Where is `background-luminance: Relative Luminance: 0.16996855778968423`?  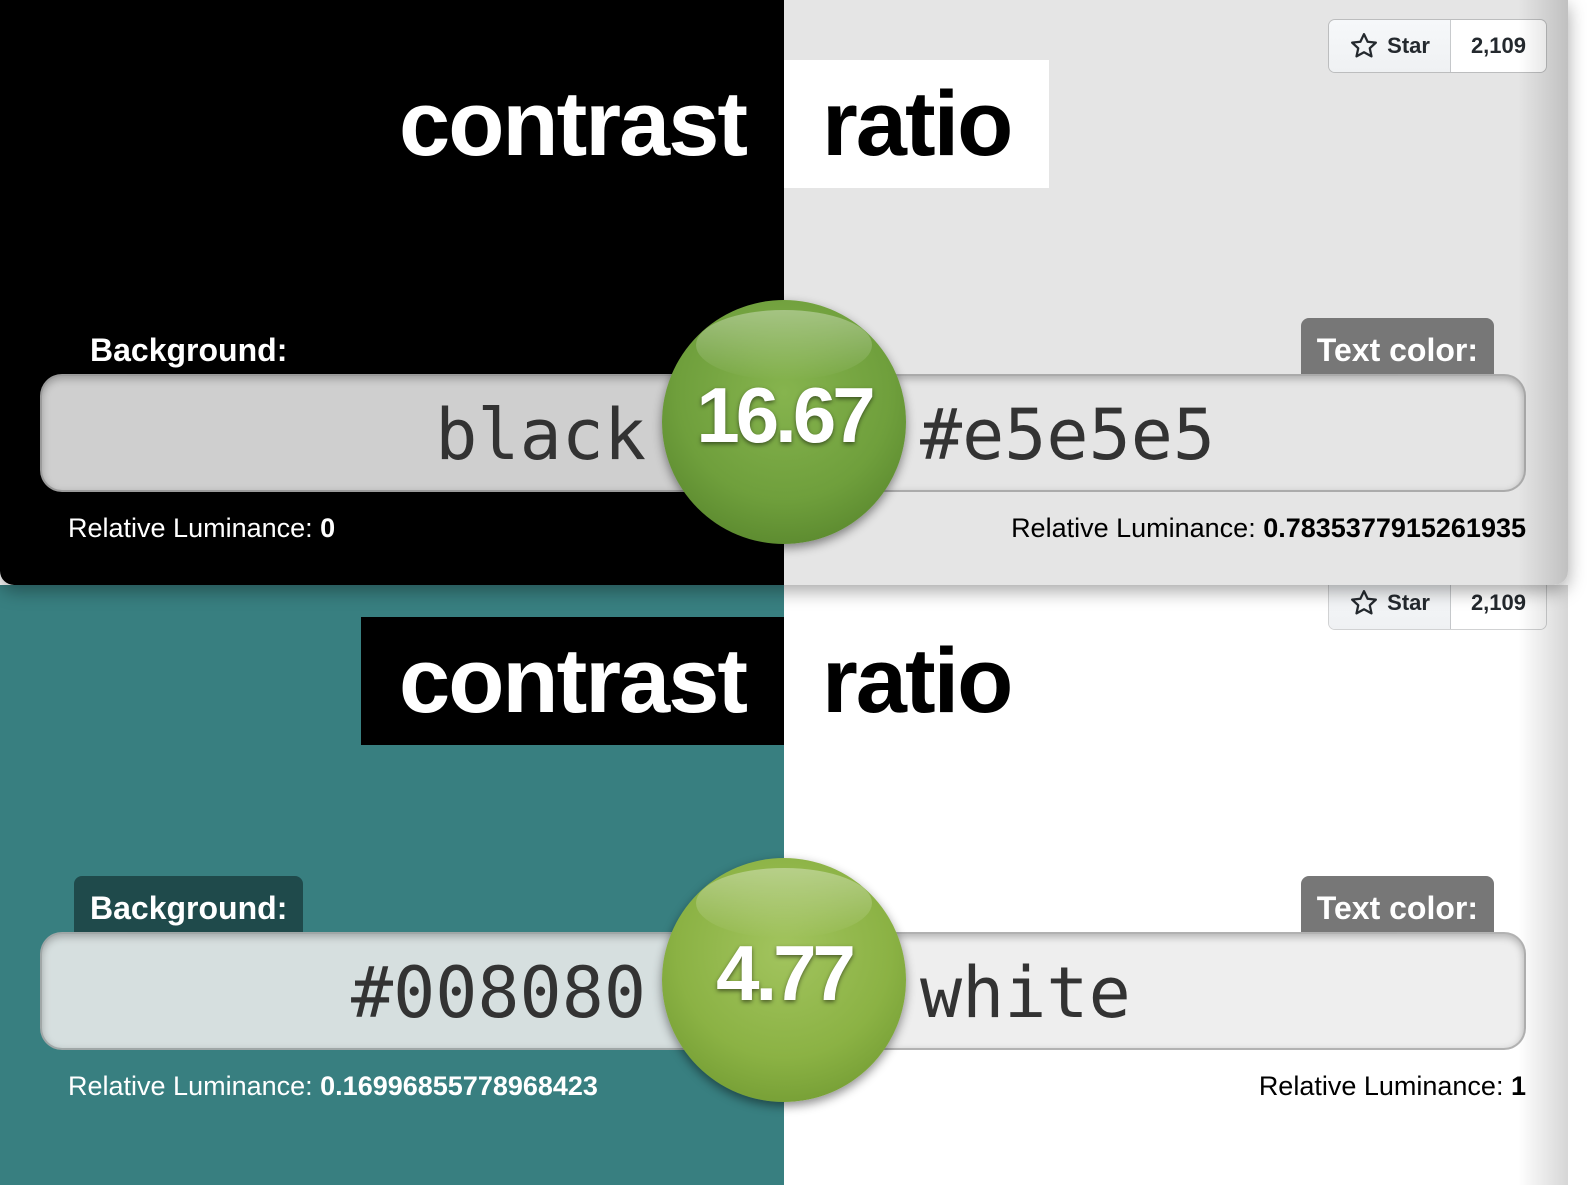
background-luminance: Relative Luminance: 0.16996855778968423 is located at coordinates (333, 1086).